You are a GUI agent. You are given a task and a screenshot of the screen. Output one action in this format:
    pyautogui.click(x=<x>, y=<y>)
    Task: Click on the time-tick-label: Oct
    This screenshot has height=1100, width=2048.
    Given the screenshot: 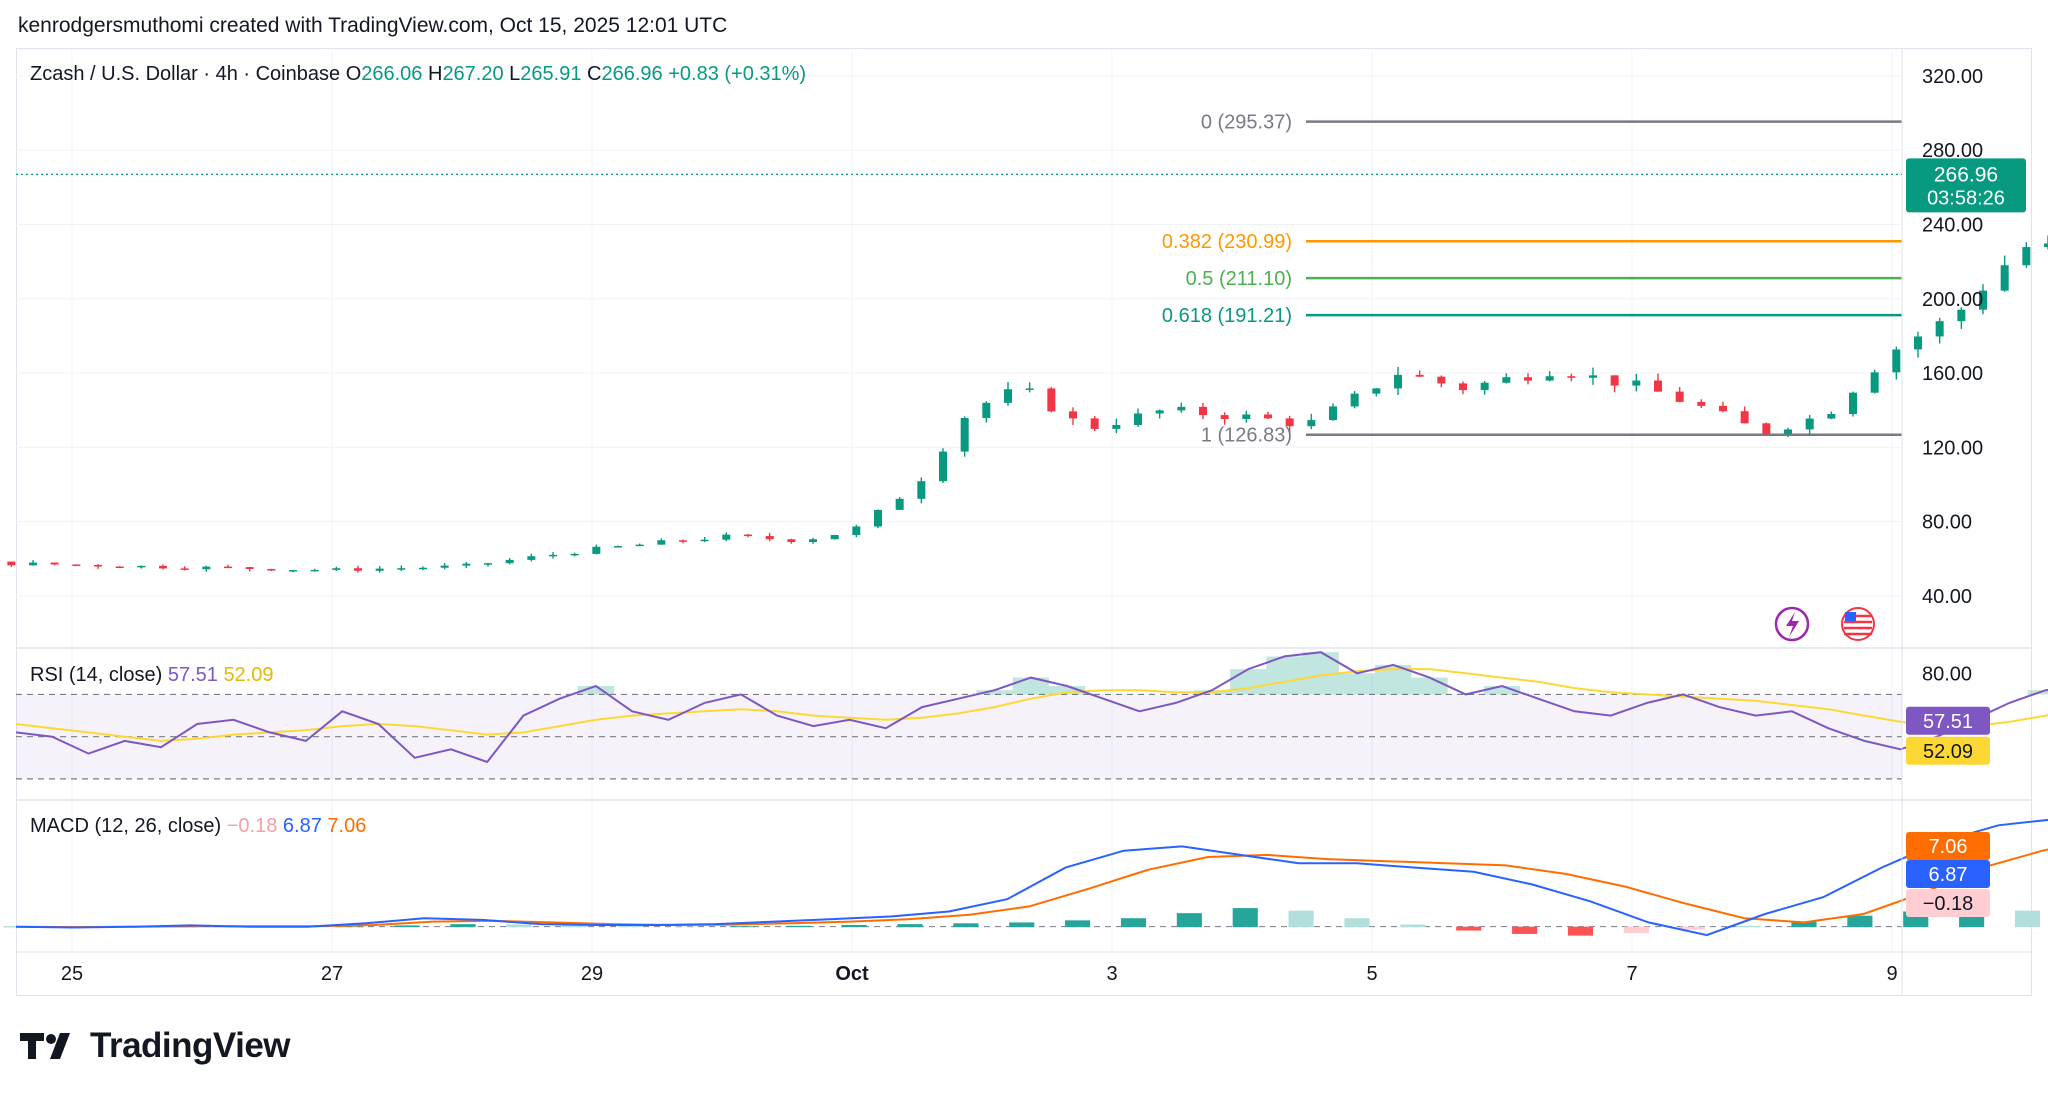 What is the action you would take?
    pyautogui.click(x=852, y=974)
    